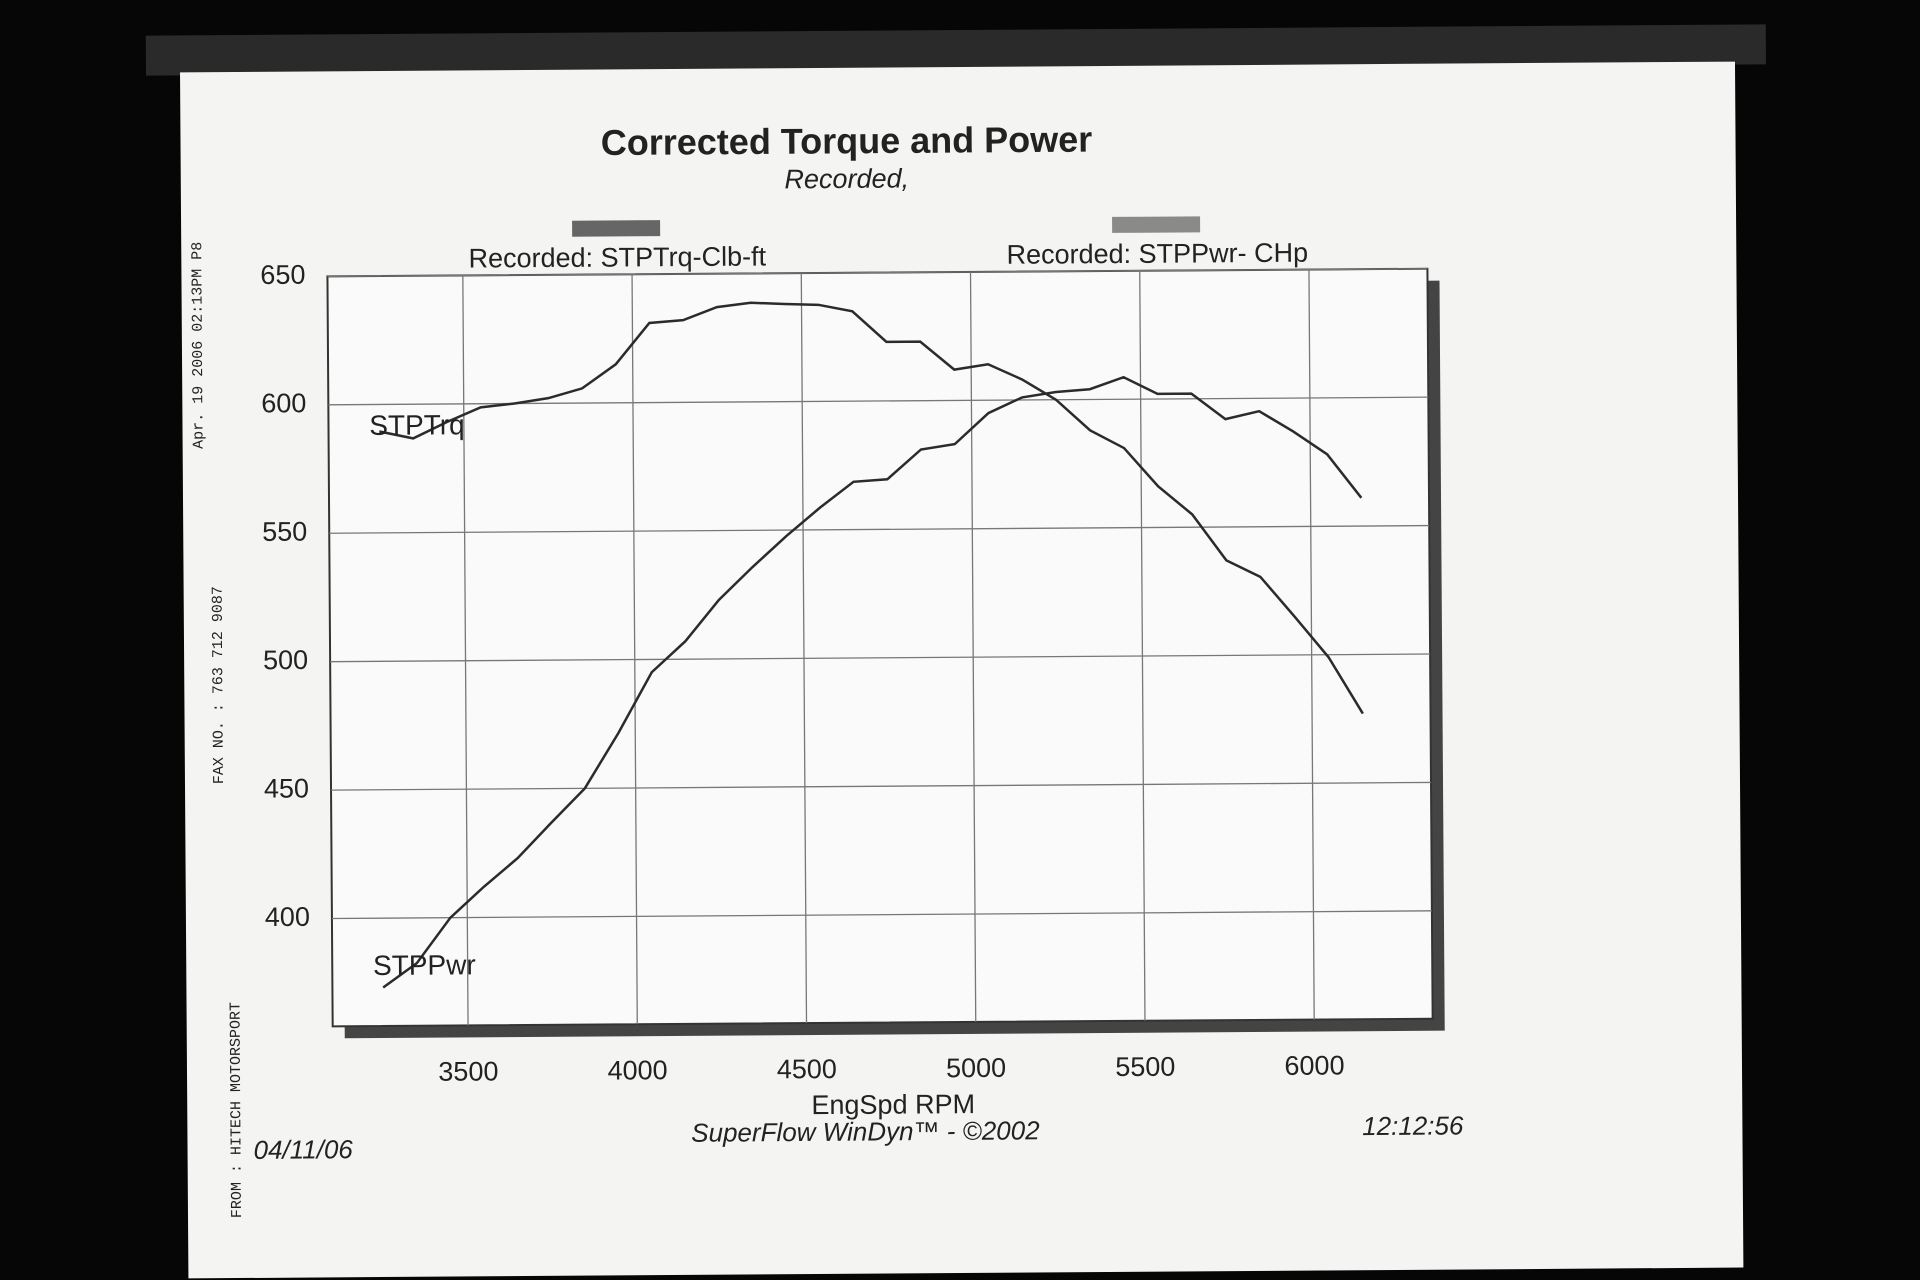 This screenshot has width=1920, height=1280. Describe the element at coordinates (1157, 254) in the screenshot. I see `legend-label: Recorded: STPPwr- CHp` at that location.